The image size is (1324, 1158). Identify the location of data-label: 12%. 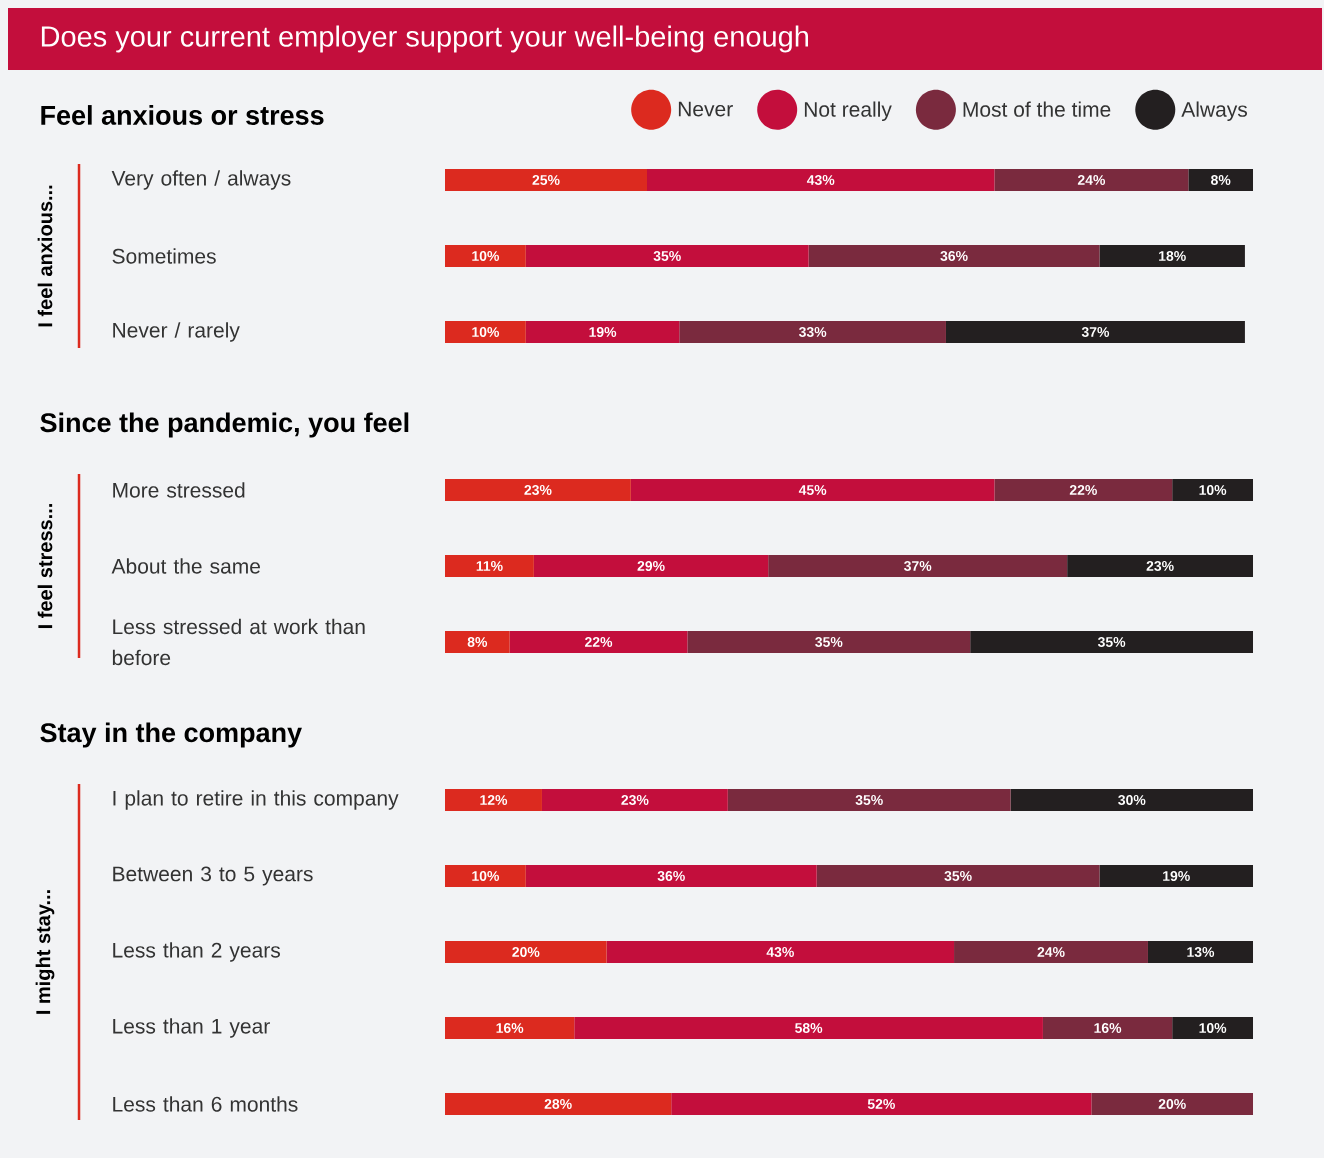
(494, 800).